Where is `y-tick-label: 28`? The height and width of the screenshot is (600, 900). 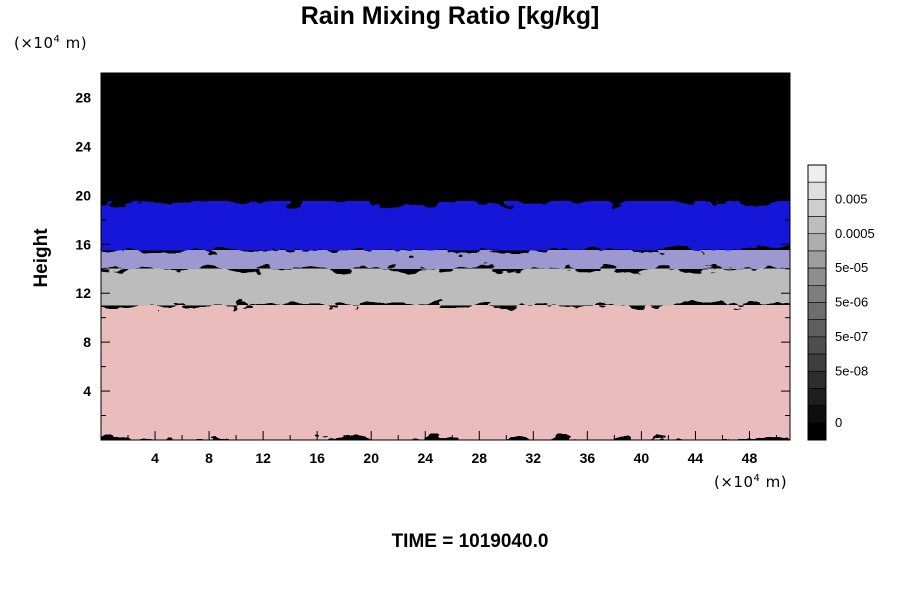 y-tick-label: 28 is located at coordinates (83, 97).